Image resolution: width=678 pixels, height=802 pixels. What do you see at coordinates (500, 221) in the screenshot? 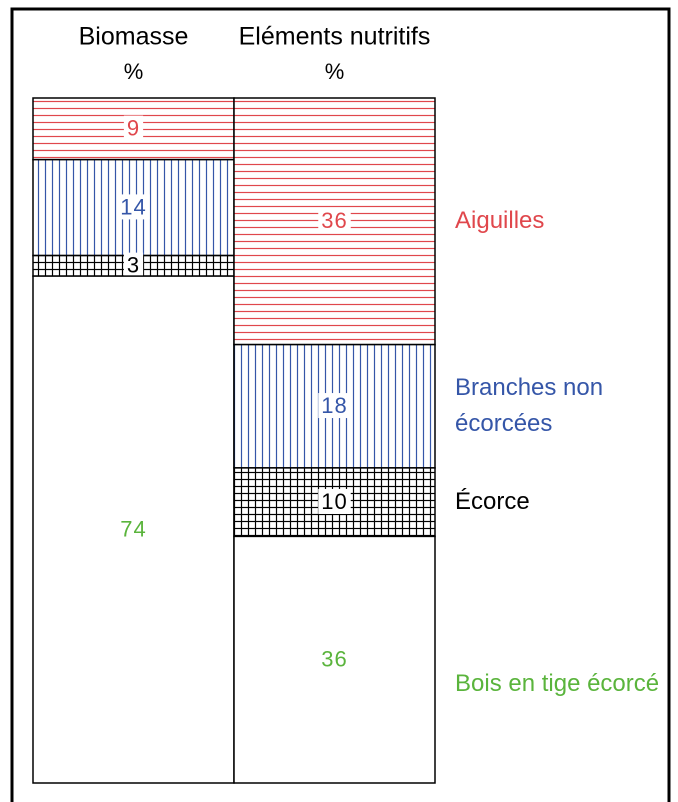
I see `legend-entry: Aiguilles` at bounding box center [500, 221].